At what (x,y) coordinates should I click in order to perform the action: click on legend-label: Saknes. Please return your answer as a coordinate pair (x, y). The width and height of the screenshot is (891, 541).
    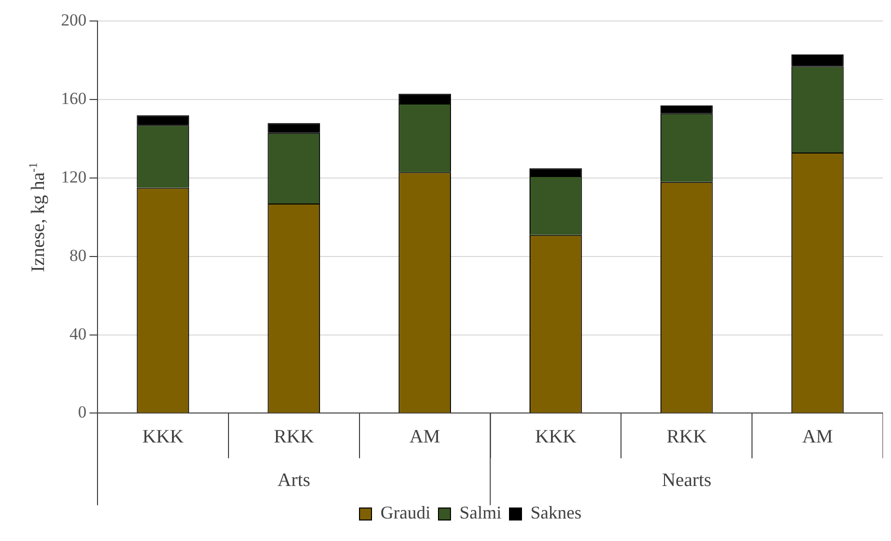
    Looking at the image, I should click on (556, 512).